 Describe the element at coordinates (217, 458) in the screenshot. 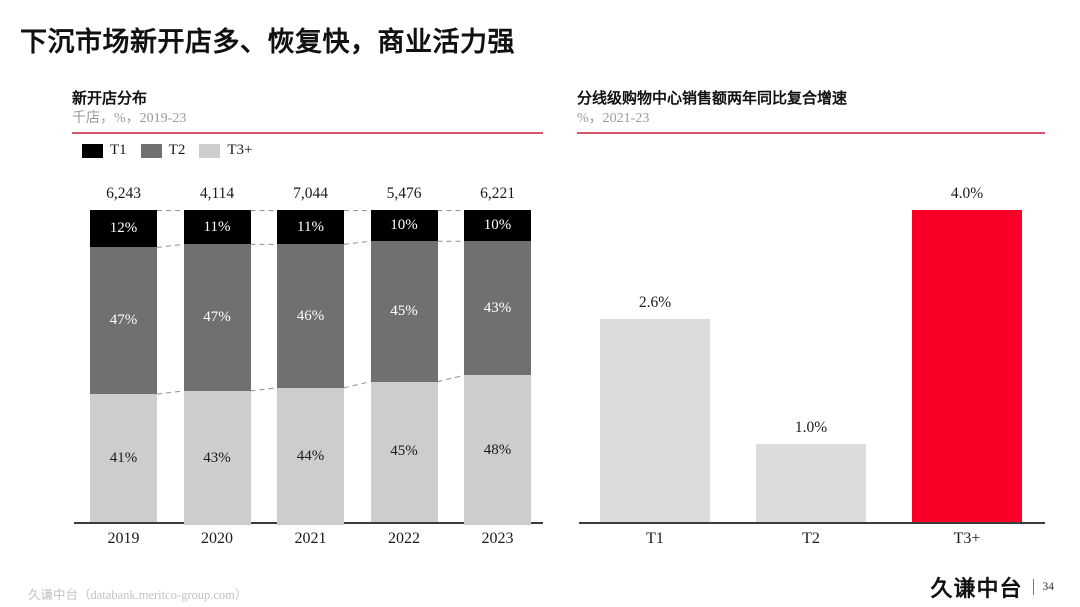

I see `bar-segment-t3+-2020: 43%` at that location.